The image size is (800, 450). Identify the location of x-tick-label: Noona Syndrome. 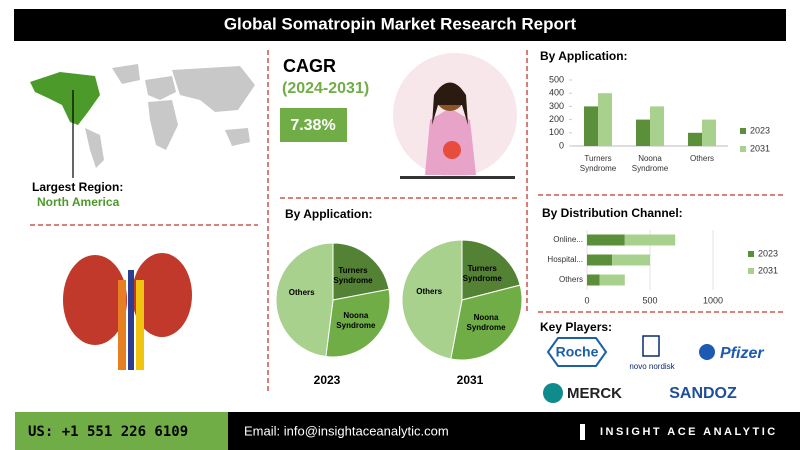
(650, 163).